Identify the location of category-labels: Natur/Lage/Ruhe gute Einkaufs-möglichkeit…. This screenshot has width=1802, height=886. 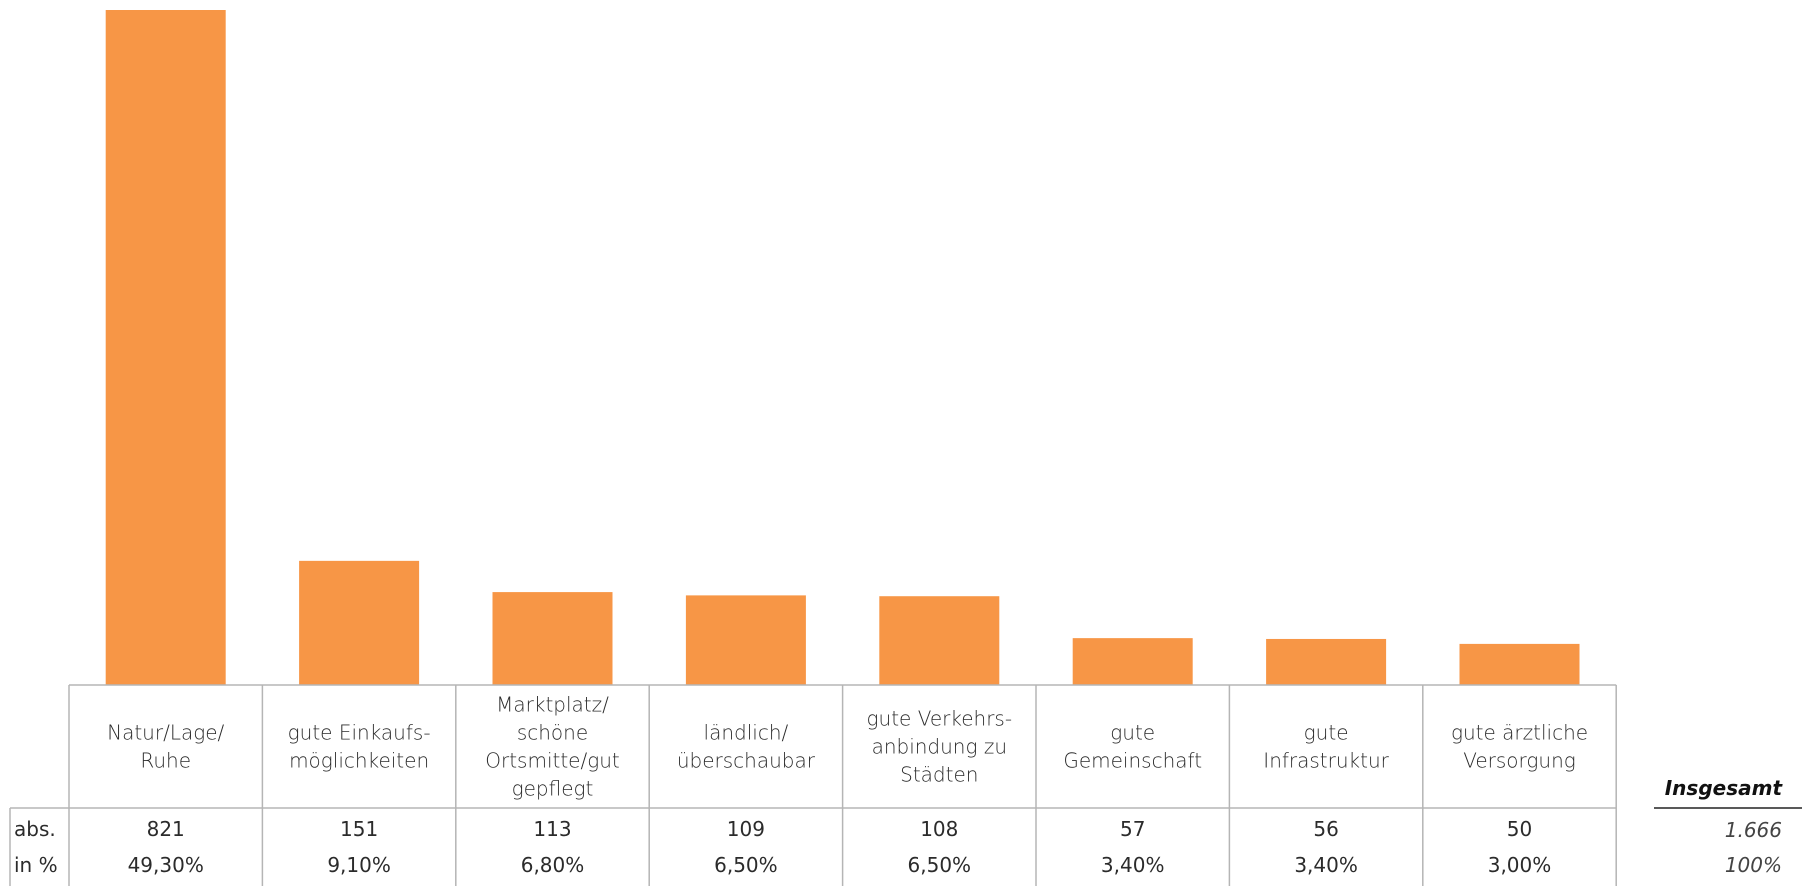
(847, 747).